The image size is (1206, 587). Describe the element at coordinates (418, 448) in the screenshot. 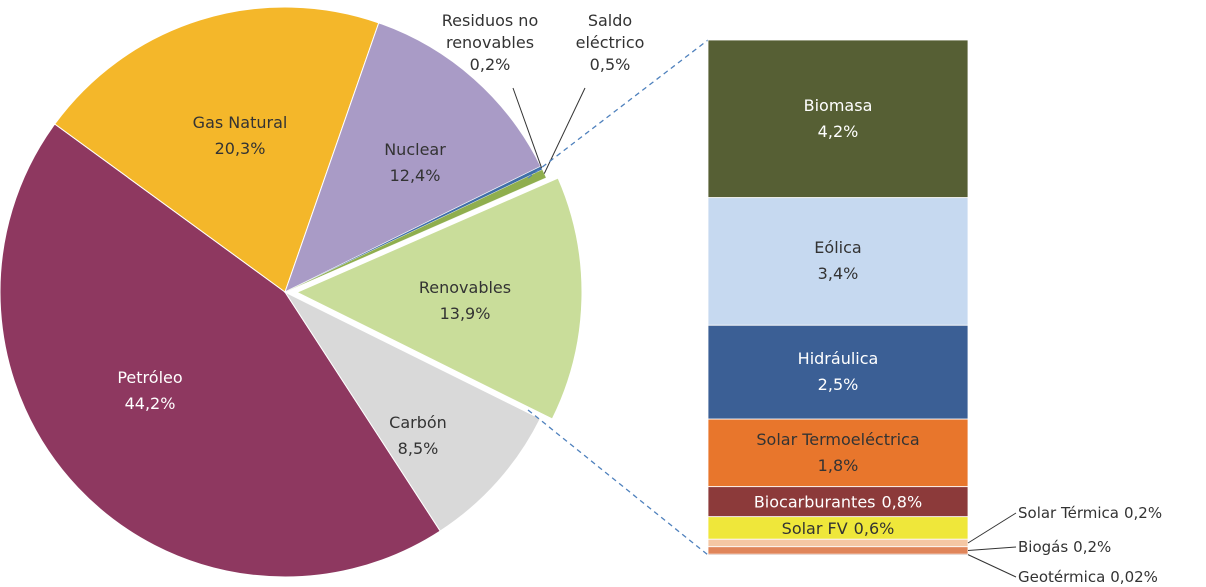

I see `slice-value: 8,5%` at that location.